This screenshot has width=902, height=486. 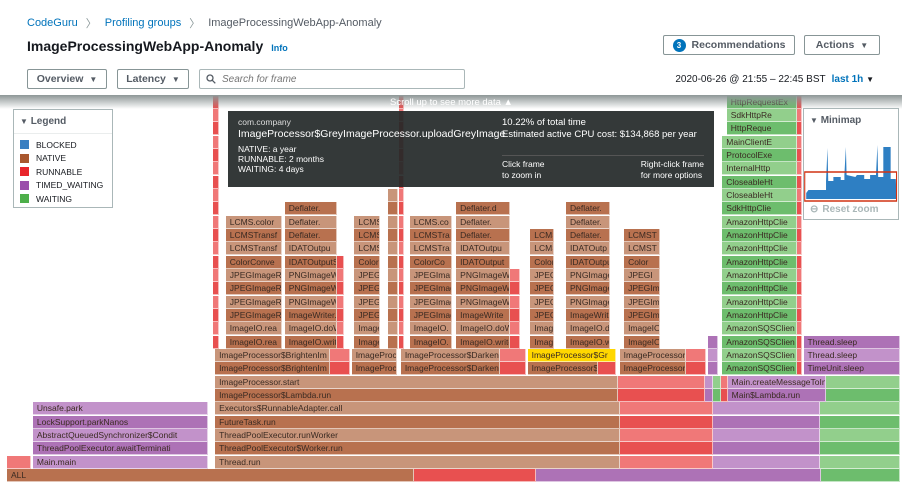 What do you see at coordinates (483, 262) in the screenshot?
I see `flame-frame: IDATOutput` at bounding box center [483, 262].